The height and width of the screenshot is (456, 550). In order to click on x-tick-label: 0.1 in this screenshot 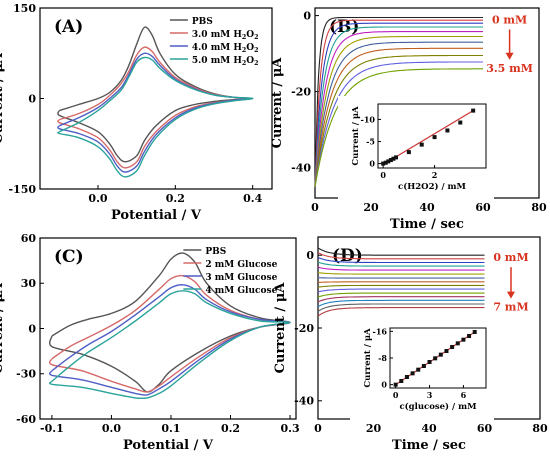, I will do `click(170, 428)`.